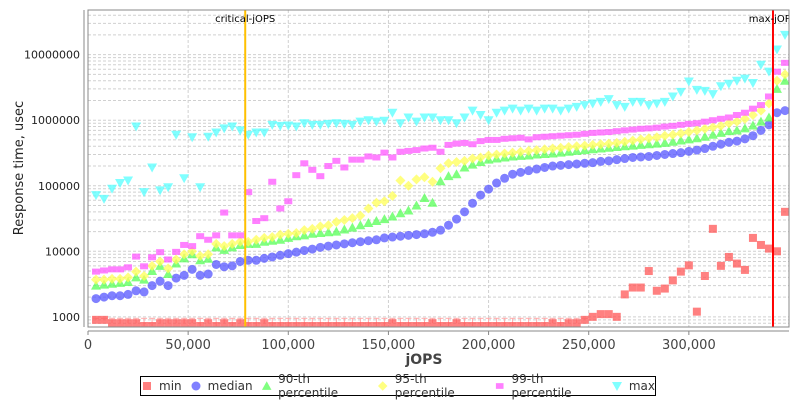 The height and width of the screenshot is (400, 800). What do you see at coordinates (188, 345) in the screenshot?
I see `x-tick-label: 50,000` at bounding box center [188, 345].